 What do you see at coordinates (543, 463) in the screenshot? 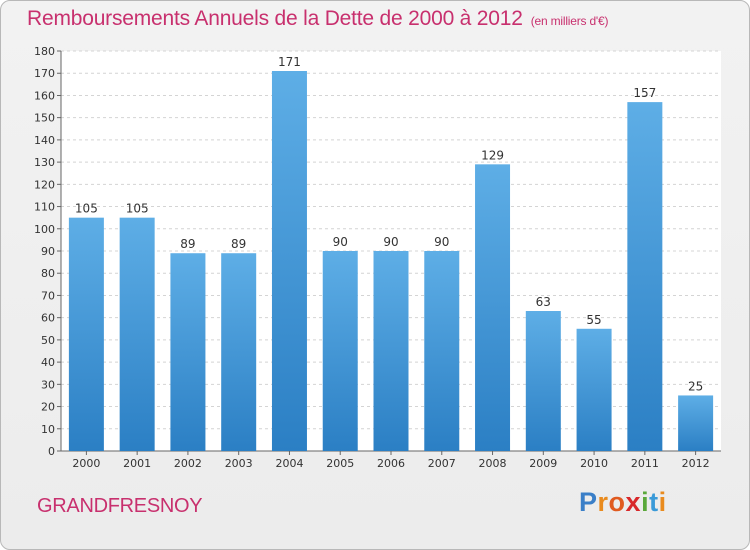
I see `x-tick-label-2009: 2009` at bounding box center [543, 463].